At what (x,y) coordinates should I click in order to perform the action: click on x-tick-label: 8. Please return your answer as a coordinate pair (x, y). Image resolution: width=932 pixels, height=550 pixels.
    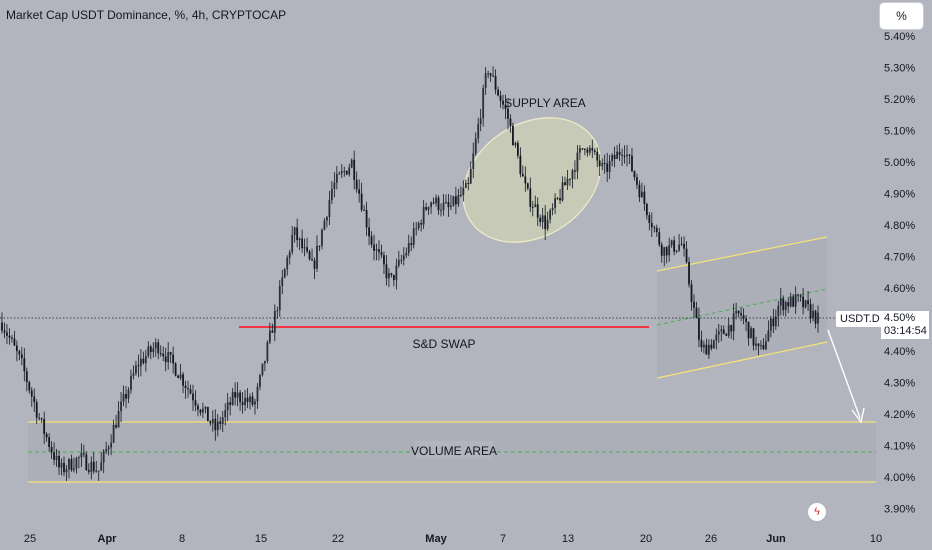
    Looking at the image, I should click on (182, 539).